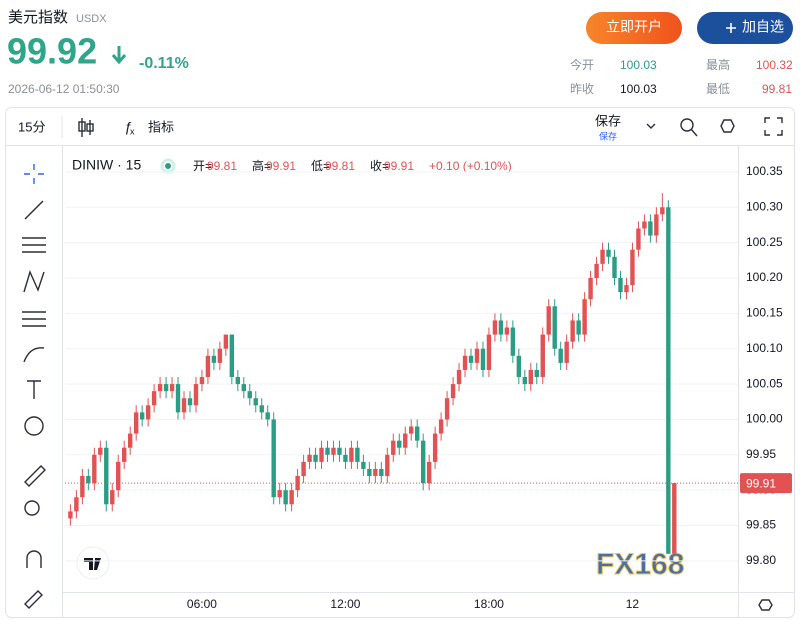 This screenshot has height=620, width=800. What do you see at coordinates (33, 599) in the screenshot?
I see `lock-tool` at bounding box center [33, 599].